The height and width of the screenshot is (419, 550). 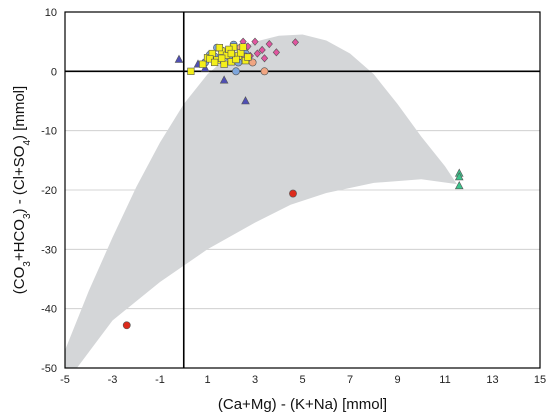 I want to click on y-axis-title-segment: ) - (Cl+SO, so click(x=19, y=180).